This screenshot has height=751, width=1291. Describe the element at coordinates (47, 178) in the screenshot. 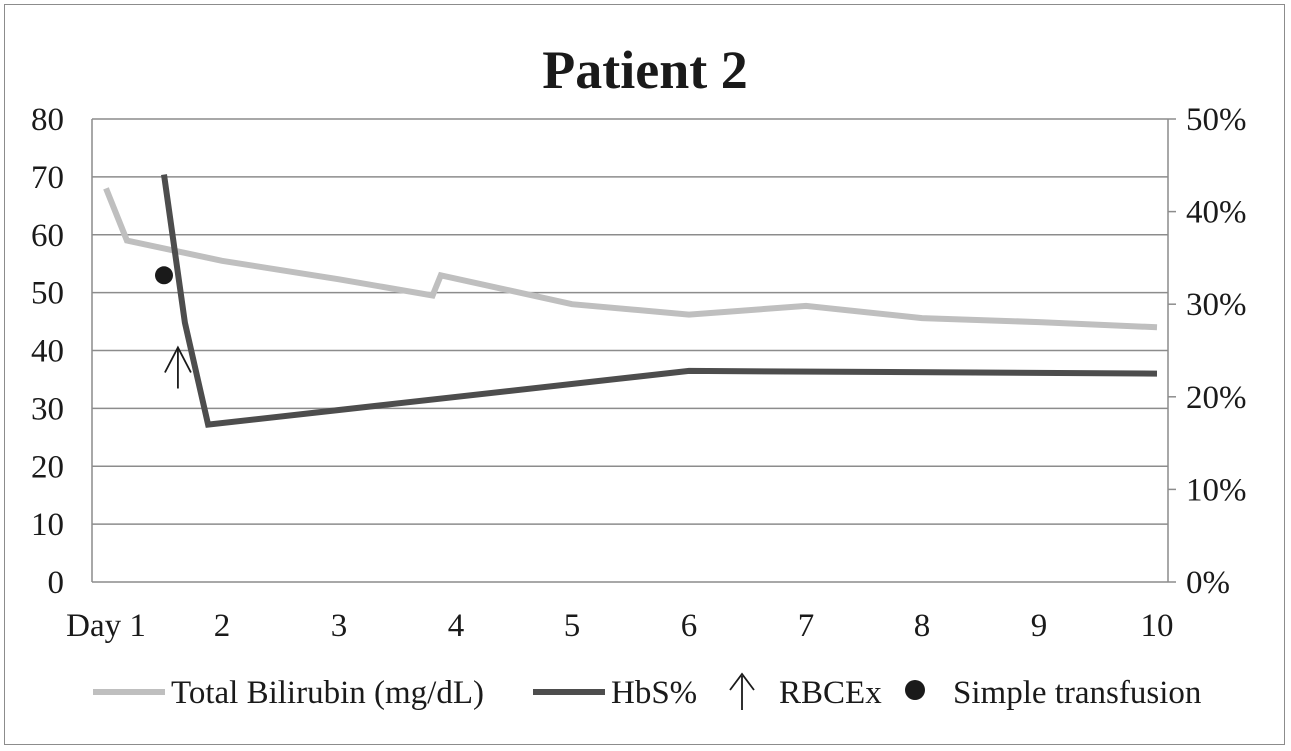

I see `y-tick-label: 70` at that location.